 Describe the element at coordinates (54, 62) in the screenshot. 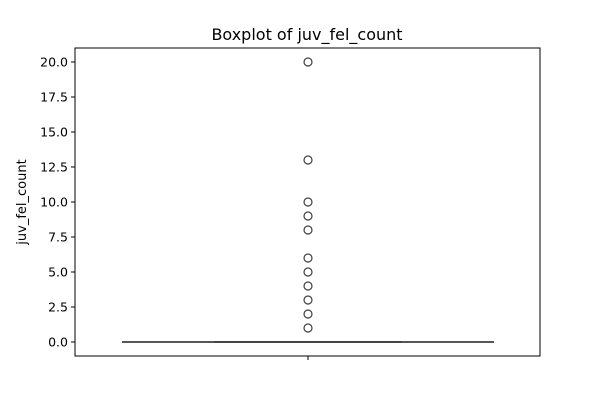

I see `y-tick-label: 20.0` at that location.